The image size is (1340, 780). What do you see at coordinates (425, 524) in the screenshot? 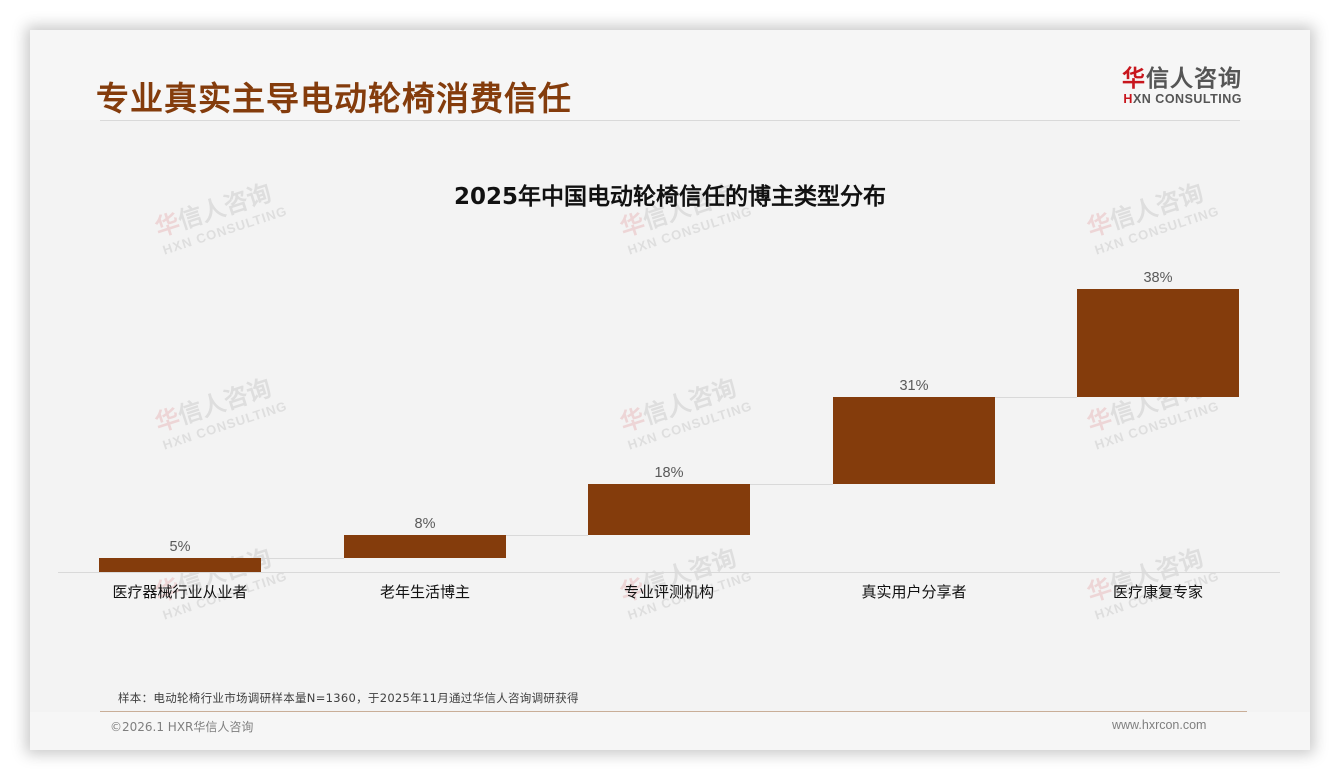
I see `data-label: 8%` at bounding box center [425, 524].